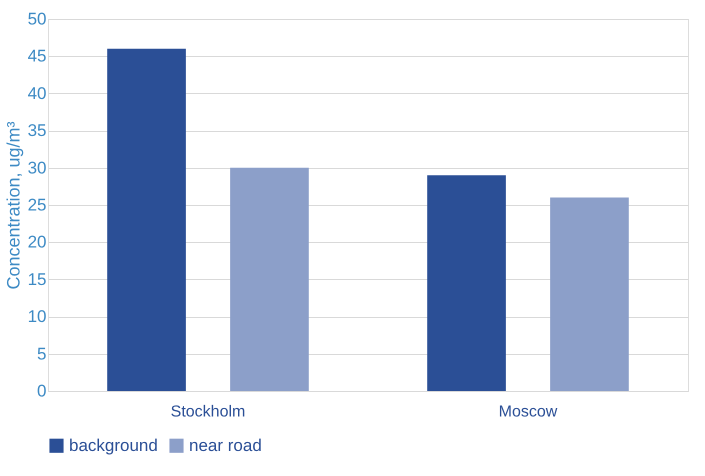 This screenshot has width=705, height=476. I want to click on y-tick-label: 0, so click(41, 391).